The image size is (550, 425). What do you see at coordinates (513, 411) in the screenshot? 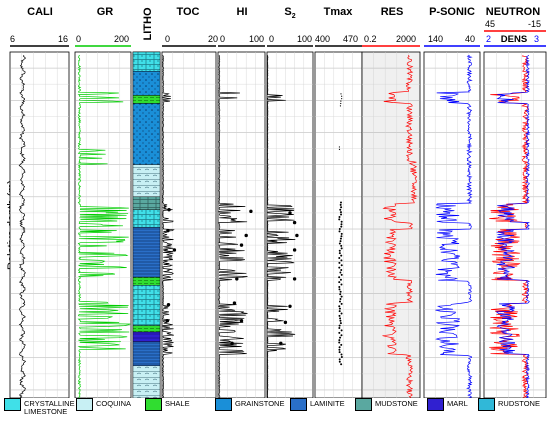
I see `legend-rudstone: RUDSTONE` at bounding box center [513, 411].